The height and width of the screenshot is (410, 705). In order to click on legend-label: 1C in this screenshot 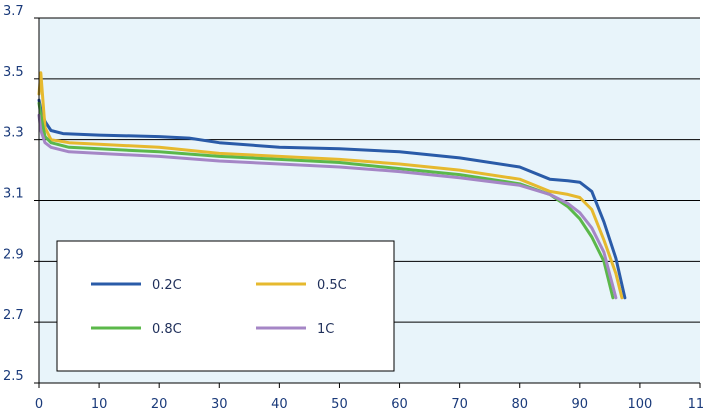, I will do `click(325, 329)`.